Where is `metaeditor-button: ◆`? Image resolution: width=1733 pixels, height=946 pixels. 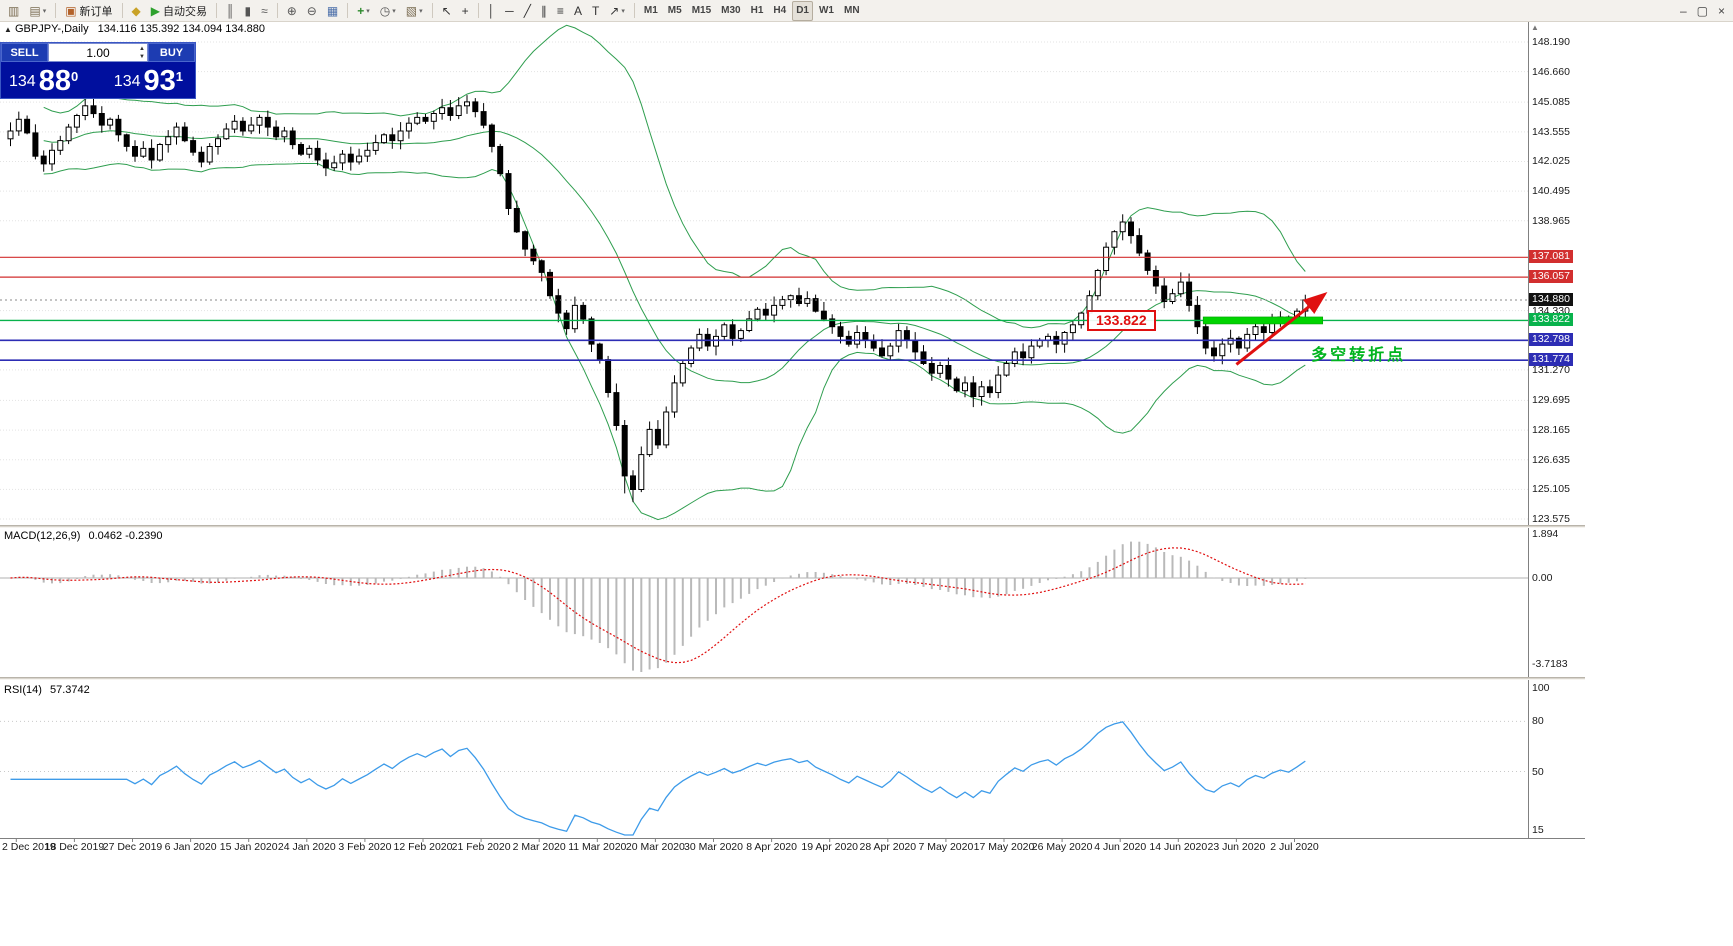
metaeditor-button: ◆ is located at coordinates (136, 11).